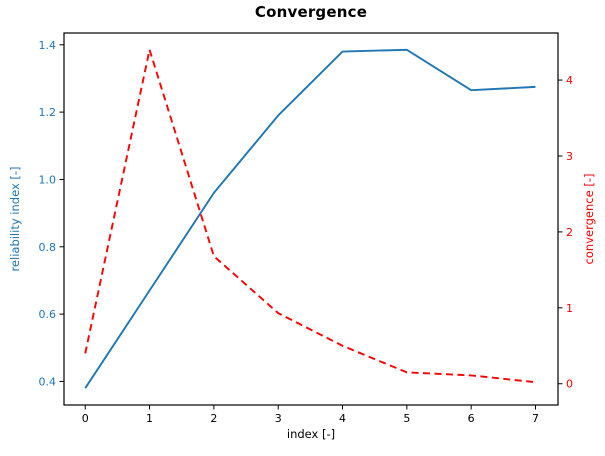  Describe the element at coordinates (48, 381) in the screenshot. I see `left-y-tick-label: 0.4` at that location.